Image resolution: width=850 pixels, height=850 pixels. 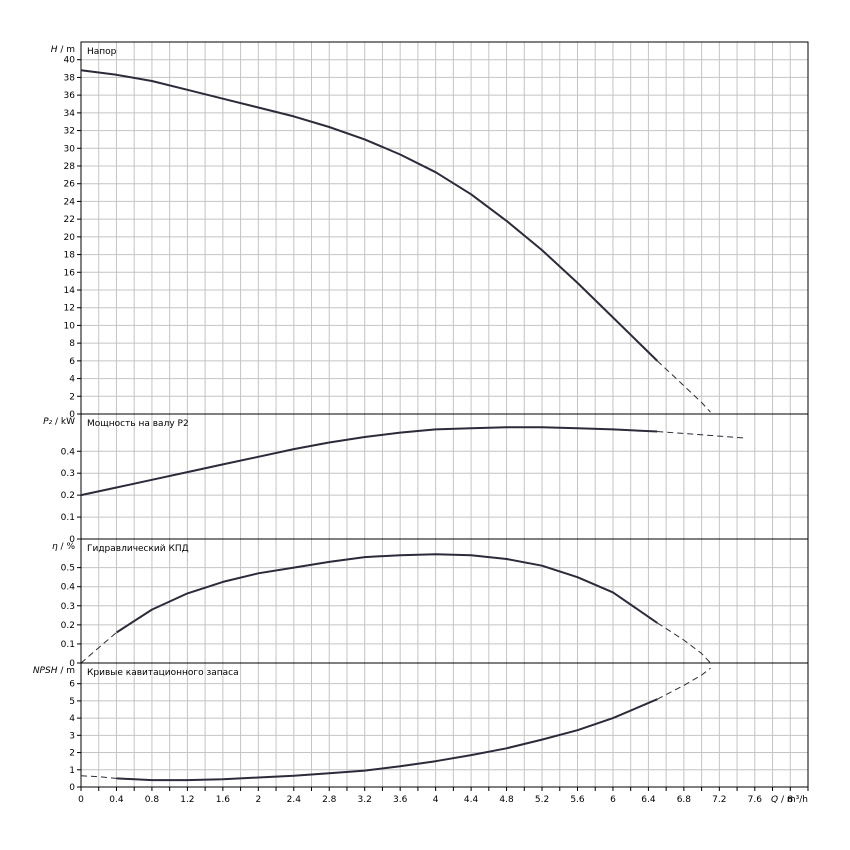 What do you see at coordinates (69, 220) in the screenshot?
I see `y-tick-label: 22` at bounding box center [69, 220].